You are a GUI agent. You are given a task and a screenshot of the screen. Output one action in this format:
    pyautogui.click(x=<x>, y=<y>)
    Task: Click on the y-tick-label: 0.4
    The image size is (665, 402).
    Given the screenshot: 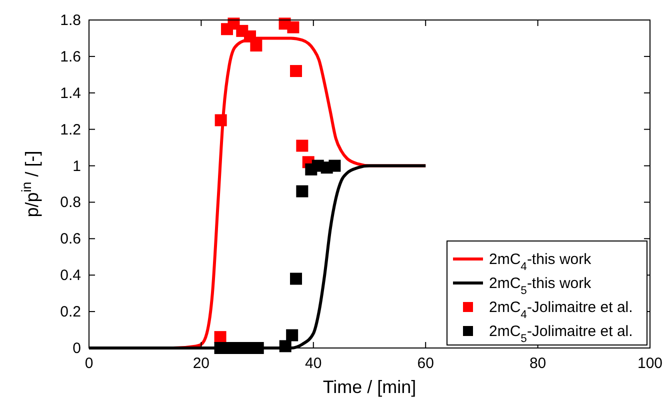 What is the action you would take?
    pyautogui.click(x=70, y=275)
    